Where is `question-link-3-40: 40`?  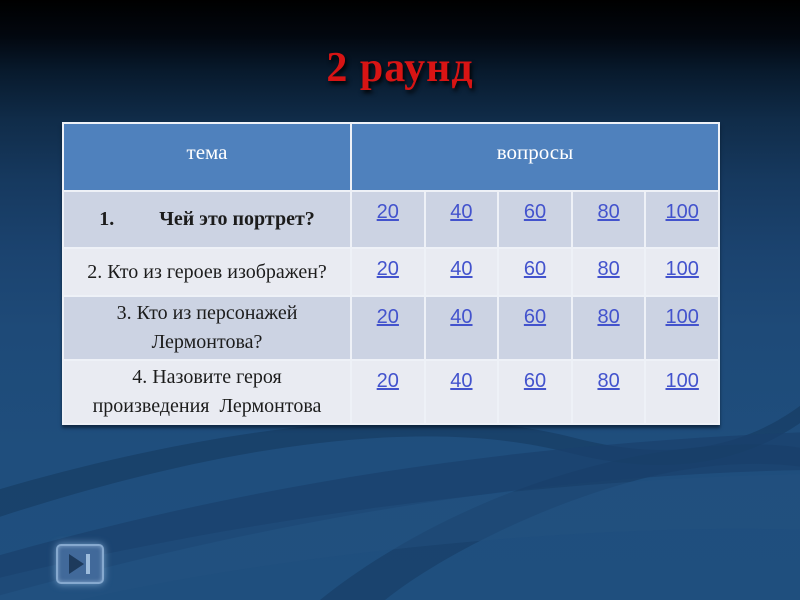
question-link-3-40: 40 is located at coordinates (461, 317).